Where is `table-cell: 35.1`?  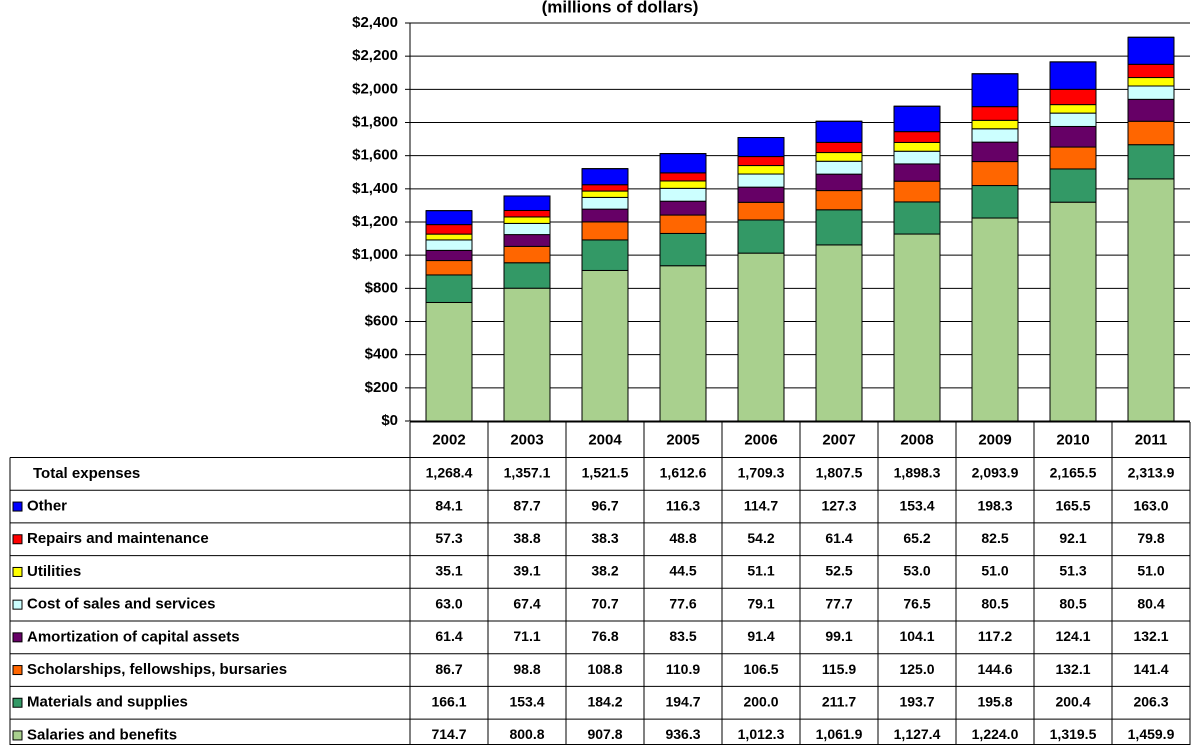 table-cell: 35.1 is located at coordinates (448, 571).